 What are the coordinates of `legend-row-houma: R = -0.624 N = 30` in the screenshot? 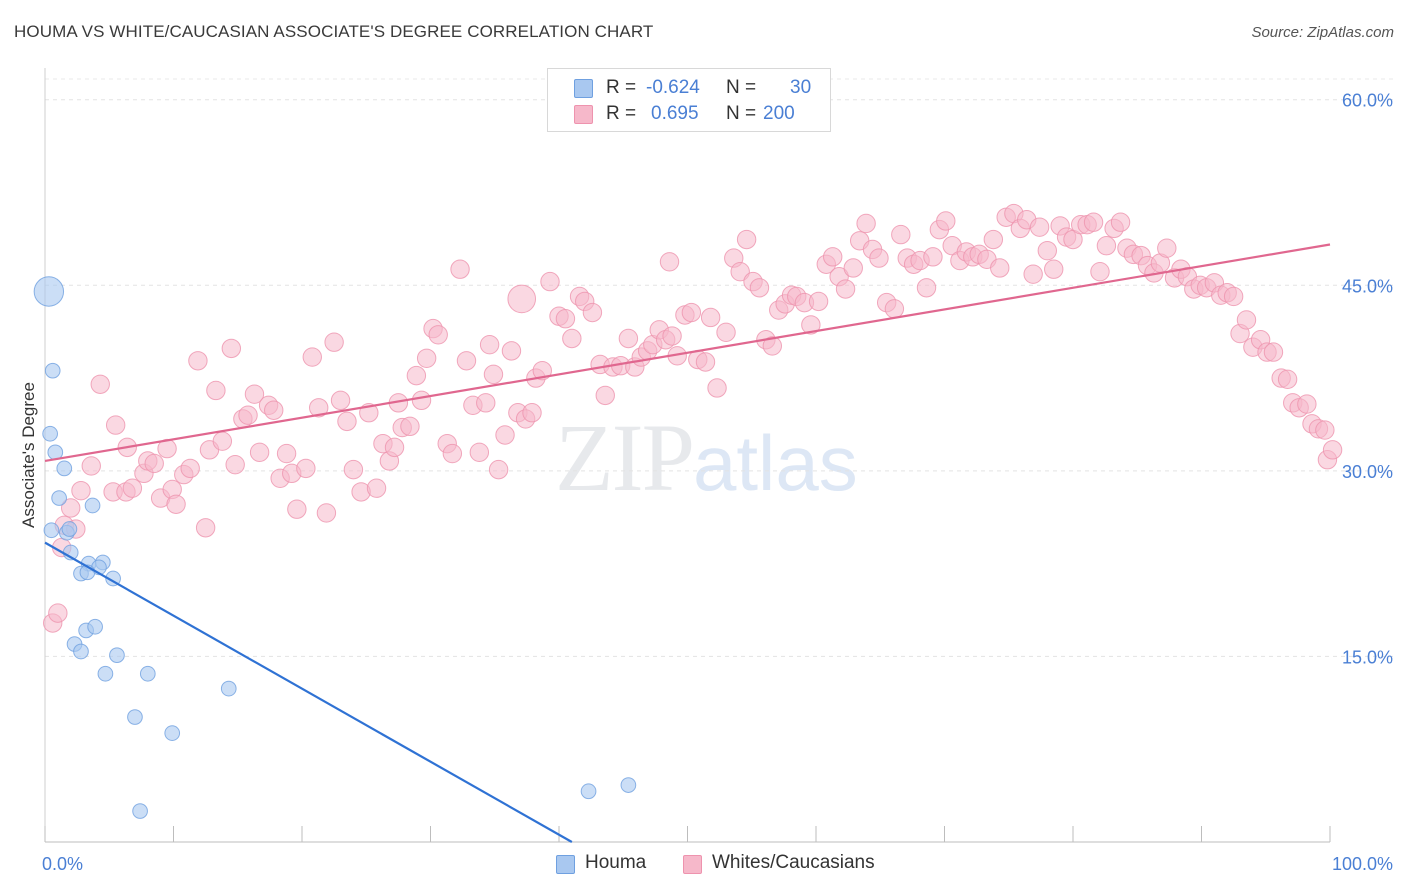 It's located at (689, 88).